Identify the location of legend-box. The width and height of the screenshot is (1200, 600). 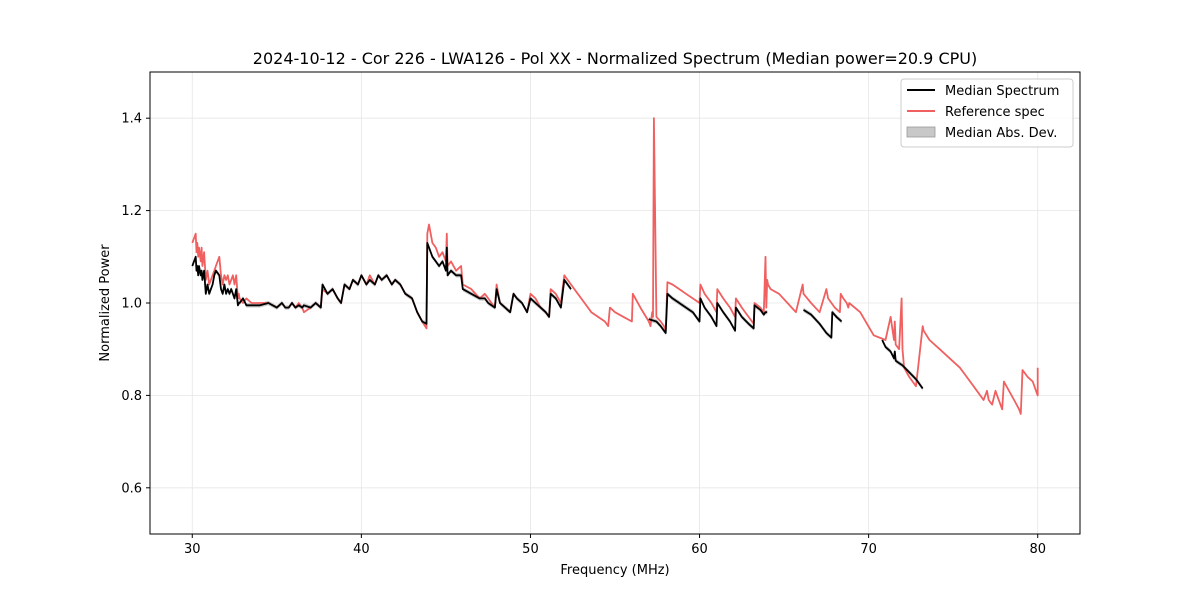
(987, 113).